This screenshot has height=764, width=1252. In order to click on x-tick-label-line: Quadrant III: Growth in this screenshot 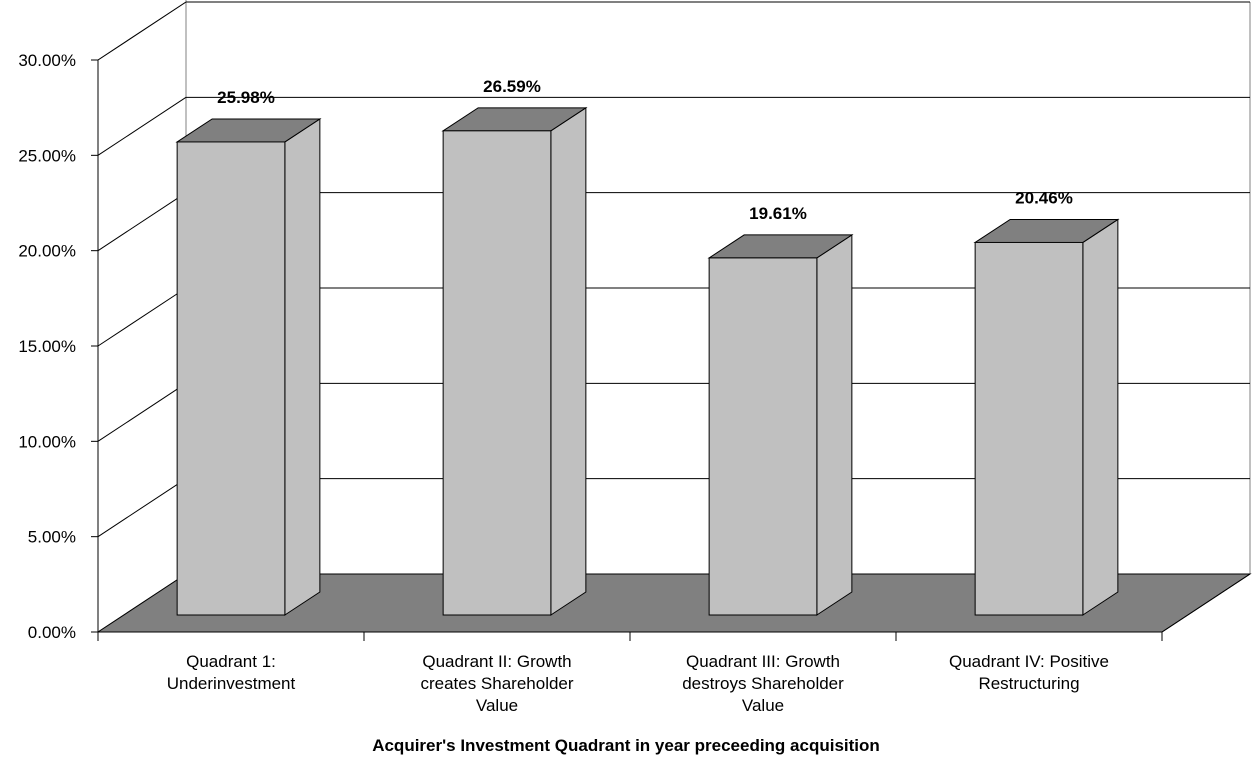, I will do `click(763, 661)`.